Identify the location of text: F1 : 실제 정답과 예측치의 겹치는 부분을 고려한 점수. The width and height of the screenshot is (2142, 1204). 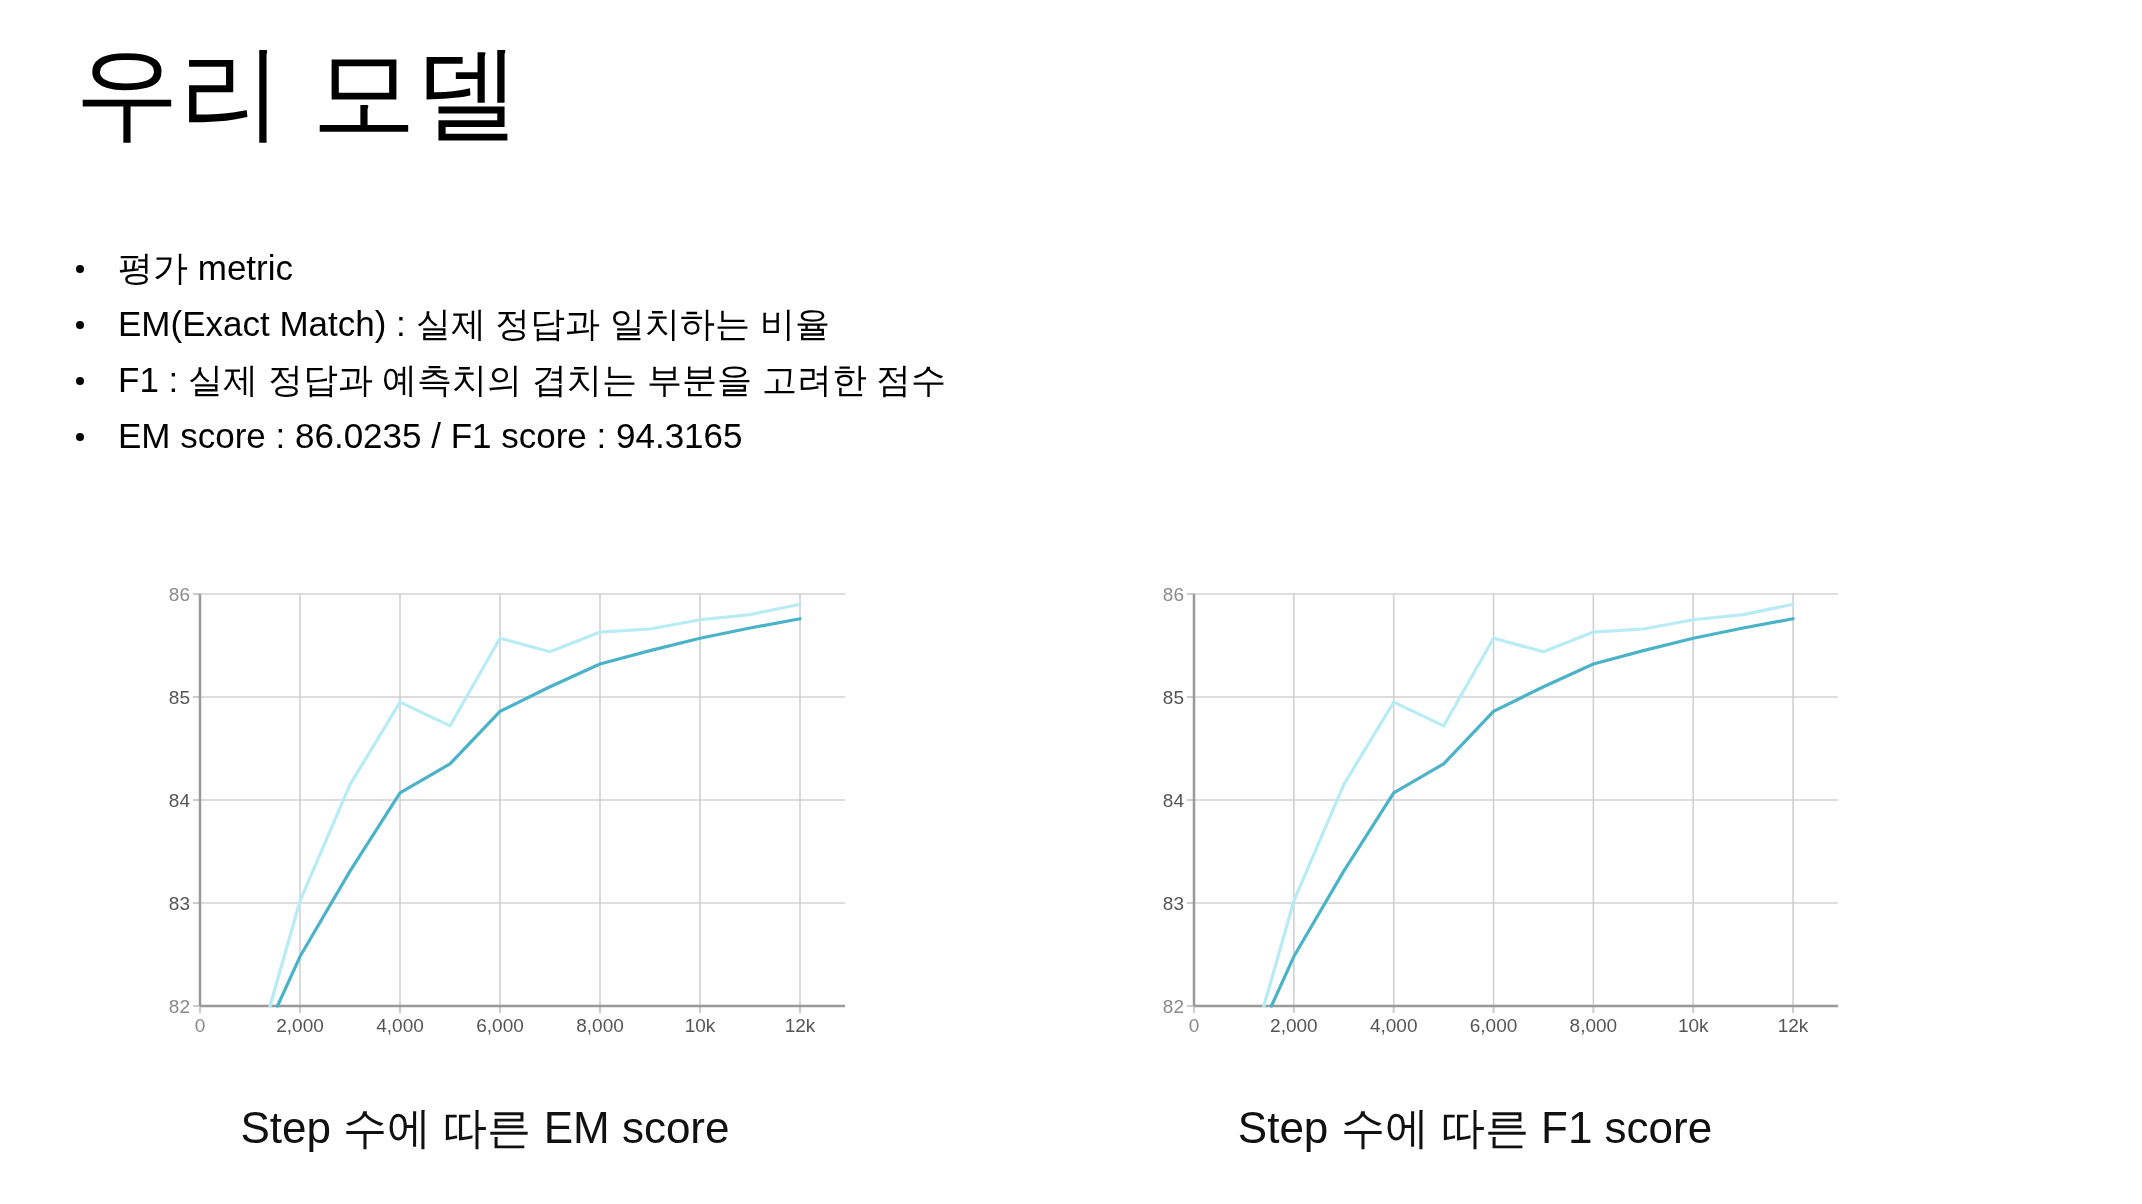
(532, 379).